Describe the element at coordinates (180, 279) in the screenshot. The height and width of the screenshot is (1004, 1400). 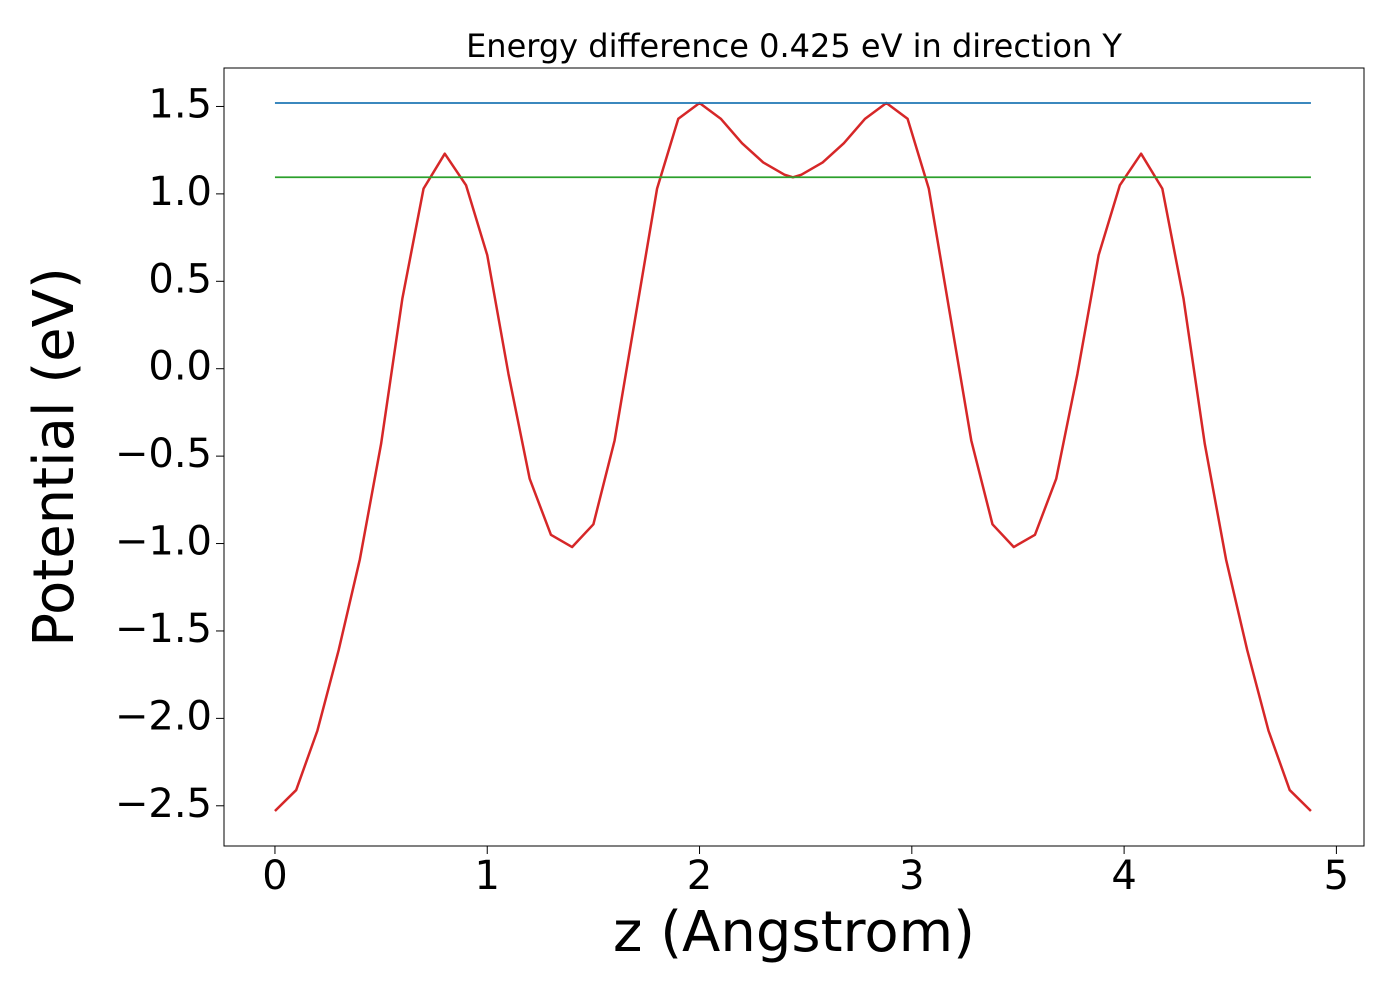
I see `y-tick-label: 0.5` at that location.